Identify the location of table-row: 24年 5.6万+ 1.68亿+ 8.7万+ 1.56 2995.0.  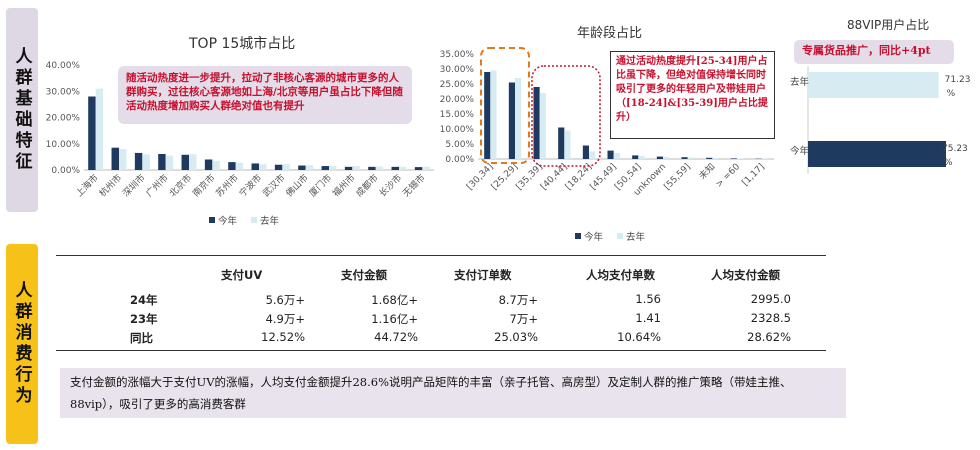
(441, 299).